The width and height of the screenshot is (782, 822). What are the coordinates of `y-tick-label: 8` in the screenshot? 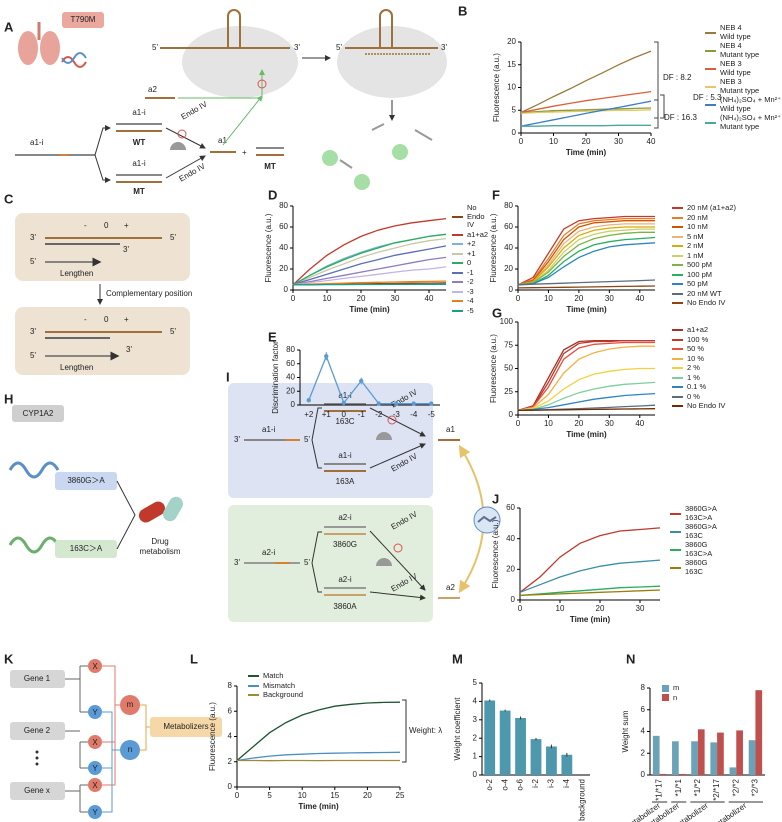 It's located at (230, 685).